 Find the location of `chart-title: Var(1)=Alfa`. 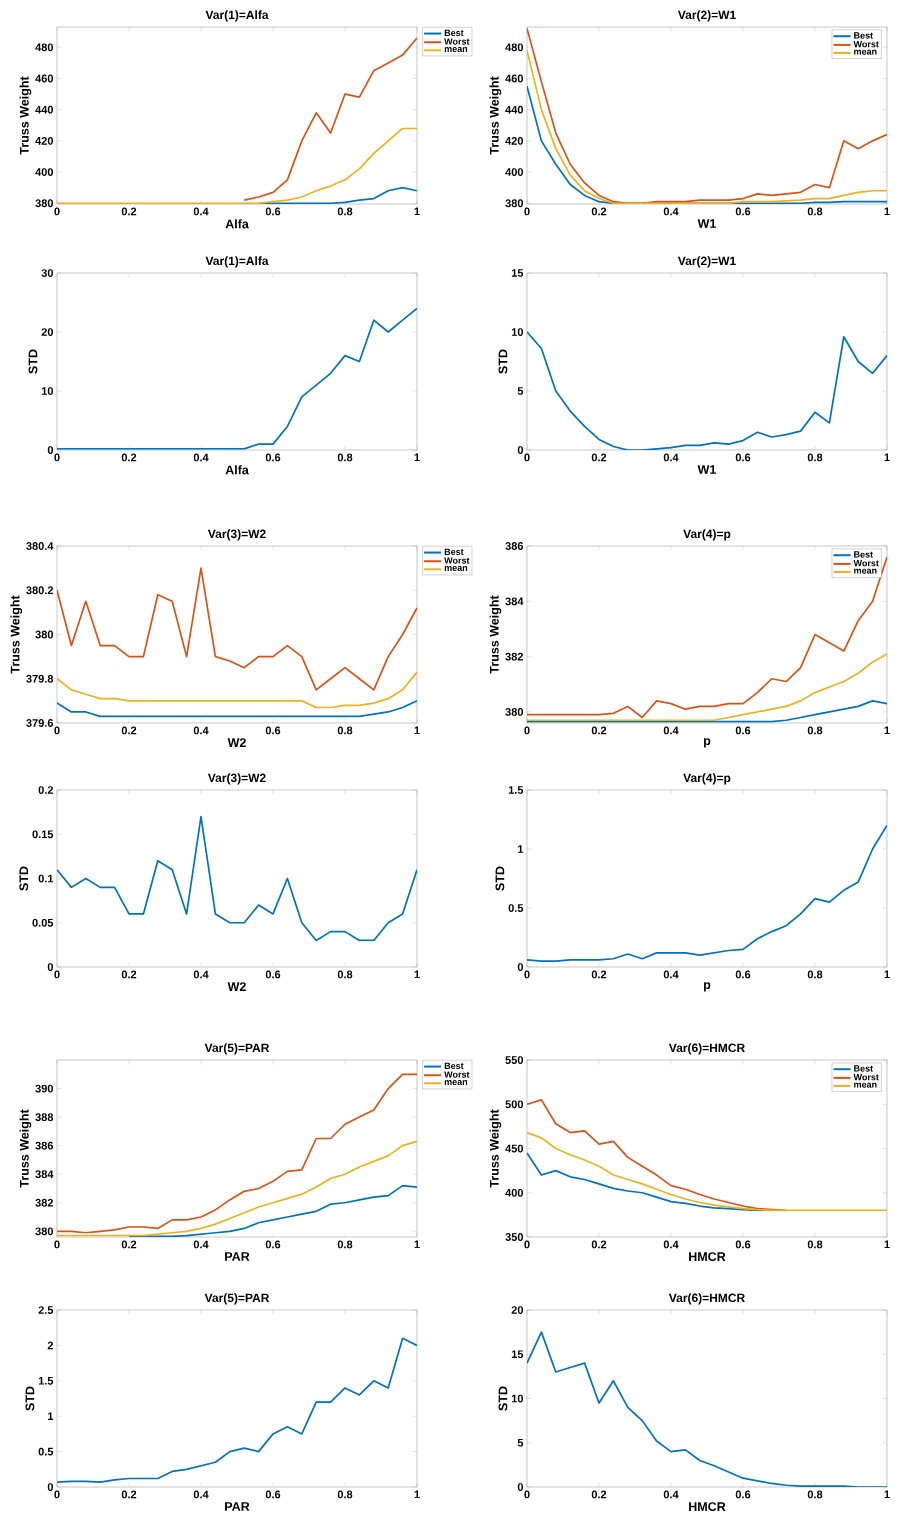

chart-title: Var(1)=Alfa is located at coordinates (237, 262).